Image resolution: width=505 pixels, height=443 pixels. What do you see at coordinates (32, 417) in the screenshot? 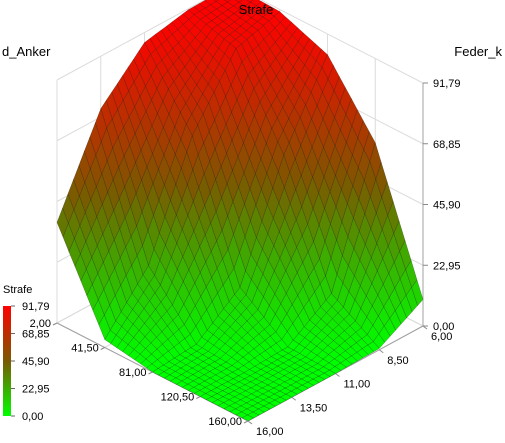
I see `legend-entry: 0,00` at bounding box center [32, 417].